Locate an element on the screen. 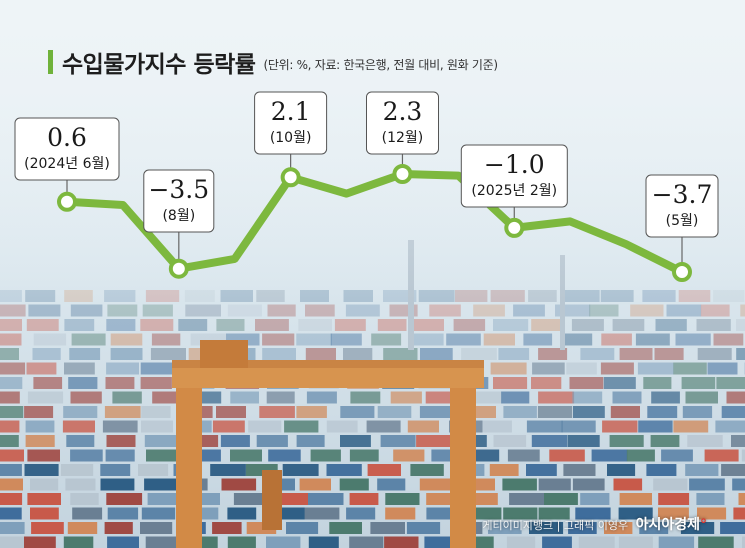 Image resolution: width=745 pixels, height=548 pixels. data-label-value: −3.5 is located at coordinates (178, 189).